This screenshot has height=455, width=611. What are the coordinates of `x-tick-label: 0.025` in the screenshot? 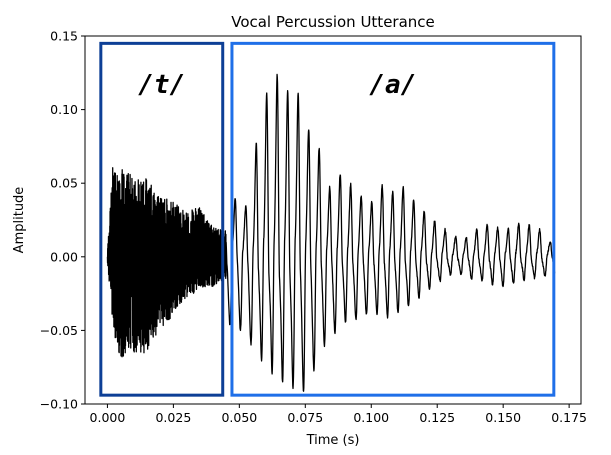 It's located at (173, 417).